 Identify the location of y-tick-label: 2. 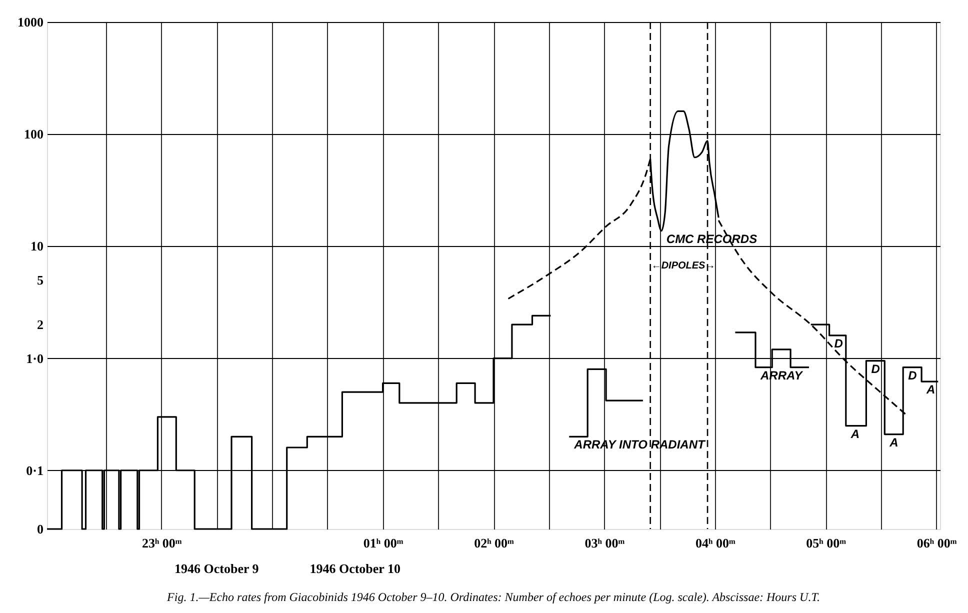
(40, 324).